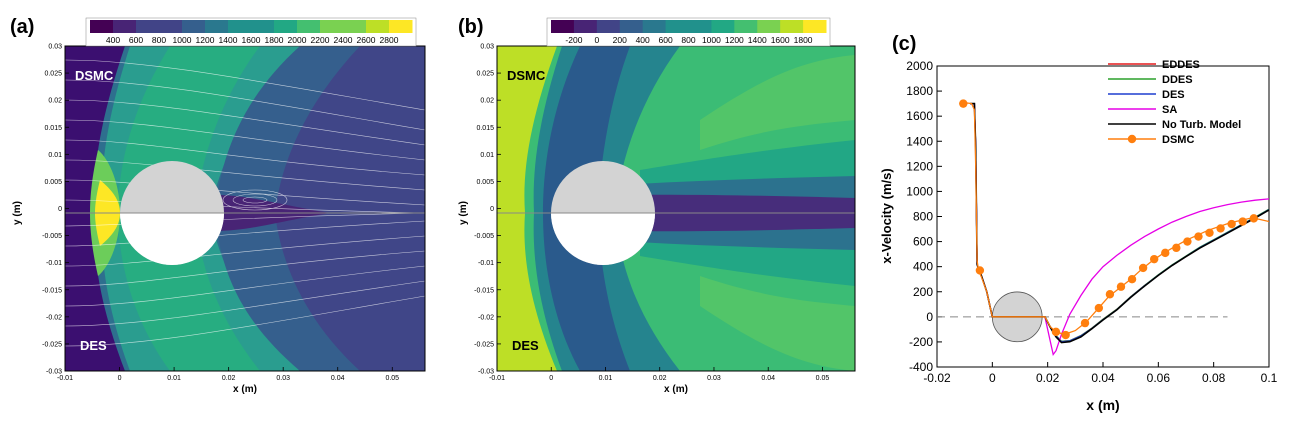  What do you see at coordinates (93, 345) in the screenshot?
I see `panel-a-des-label: DES` at bounding box center [93, 345].